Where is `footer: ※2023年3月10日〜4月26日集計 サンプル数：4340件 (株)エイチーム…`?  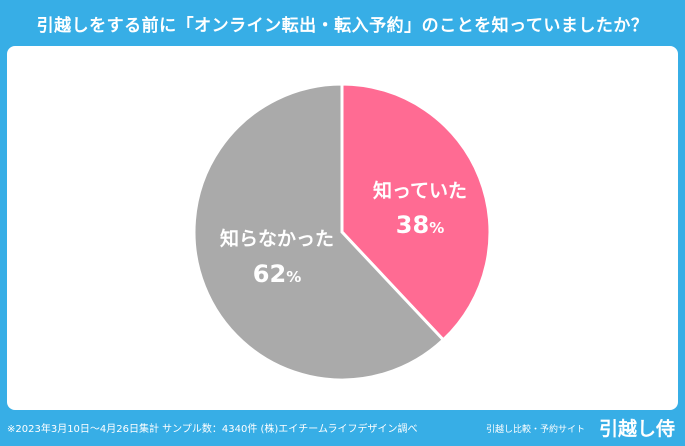
footer: ※2023年3月10日〜4月26日集計 サンプル数：4340件 (株)エイチーム… is located at coordinates (342, 428).